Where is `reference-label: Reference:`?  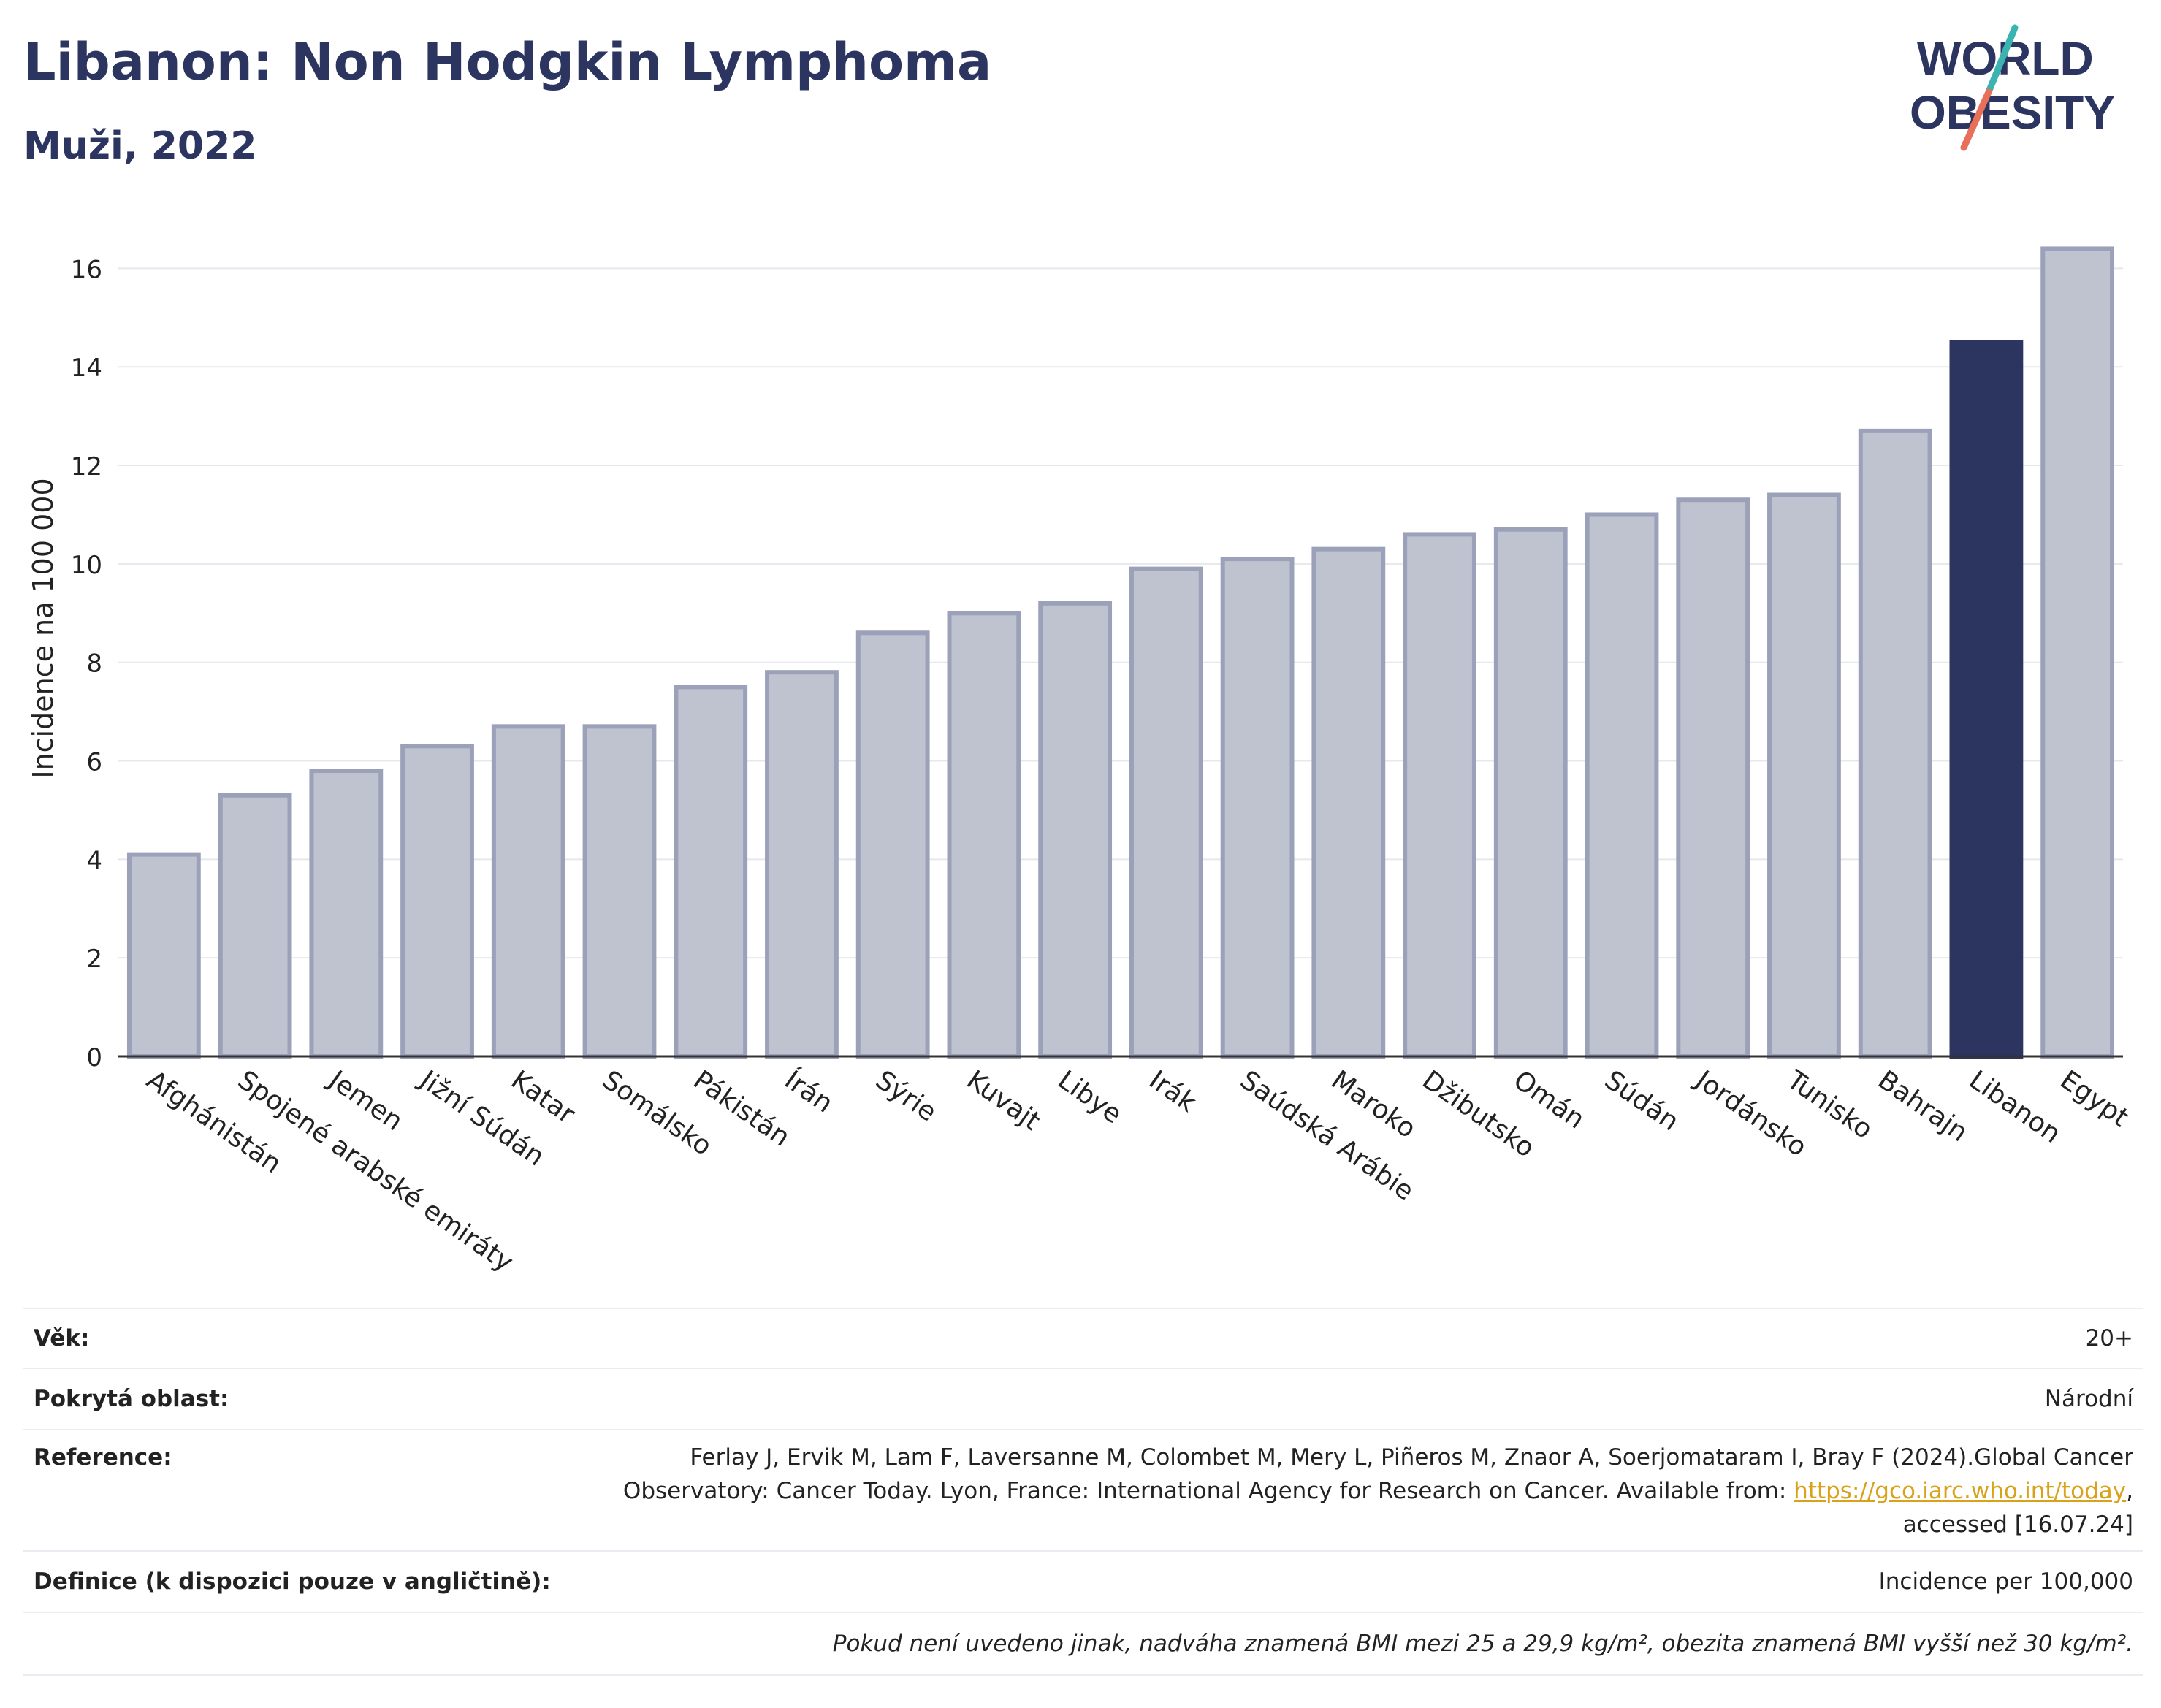 reference-label: Reference: is located at coordinates (103, 1457).